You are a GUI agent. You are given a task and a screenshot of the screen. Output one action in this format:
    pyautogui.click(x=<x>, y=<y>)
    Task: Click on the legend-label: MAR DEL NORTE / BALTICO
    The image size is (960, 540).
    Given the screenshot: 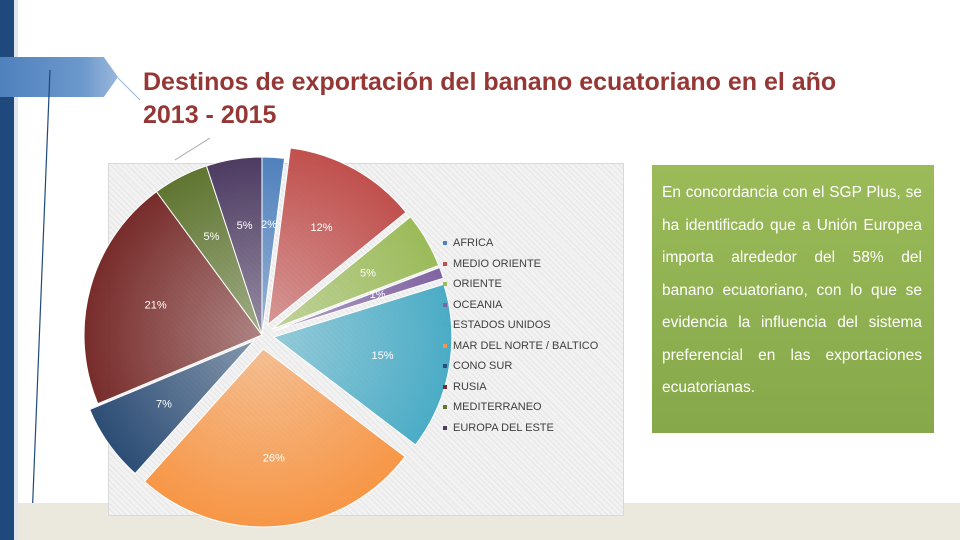 What is the action you would take?
    pyautogui.click(x=526, y=345)
    